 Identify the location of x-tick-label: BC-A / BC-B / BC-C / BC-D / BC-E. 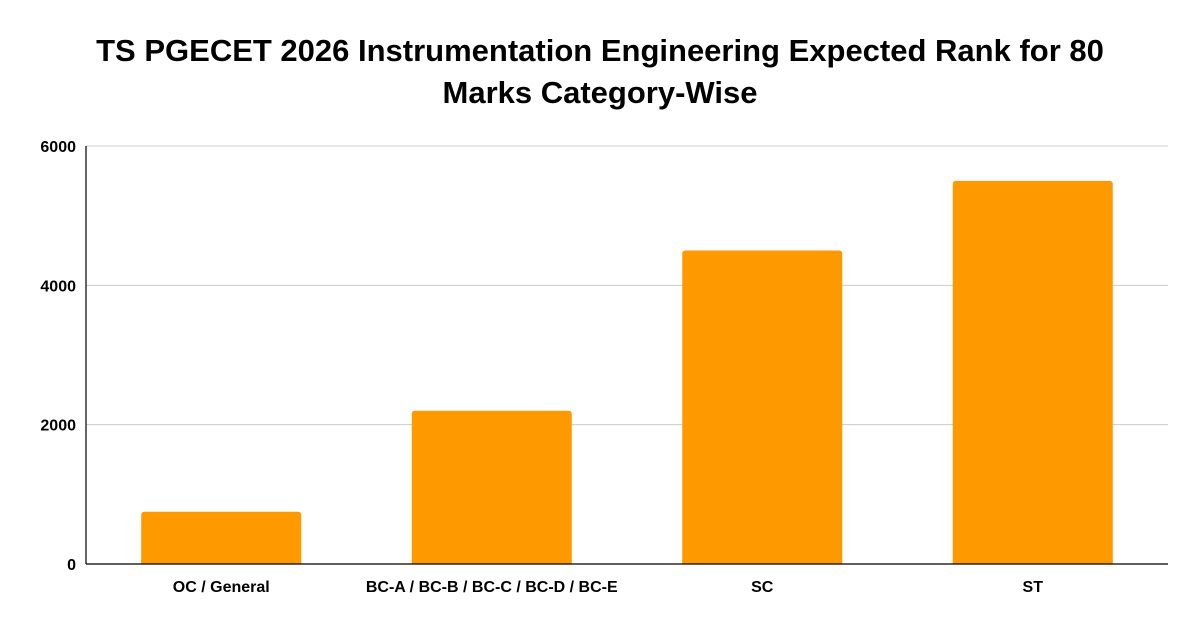
(492, 587).